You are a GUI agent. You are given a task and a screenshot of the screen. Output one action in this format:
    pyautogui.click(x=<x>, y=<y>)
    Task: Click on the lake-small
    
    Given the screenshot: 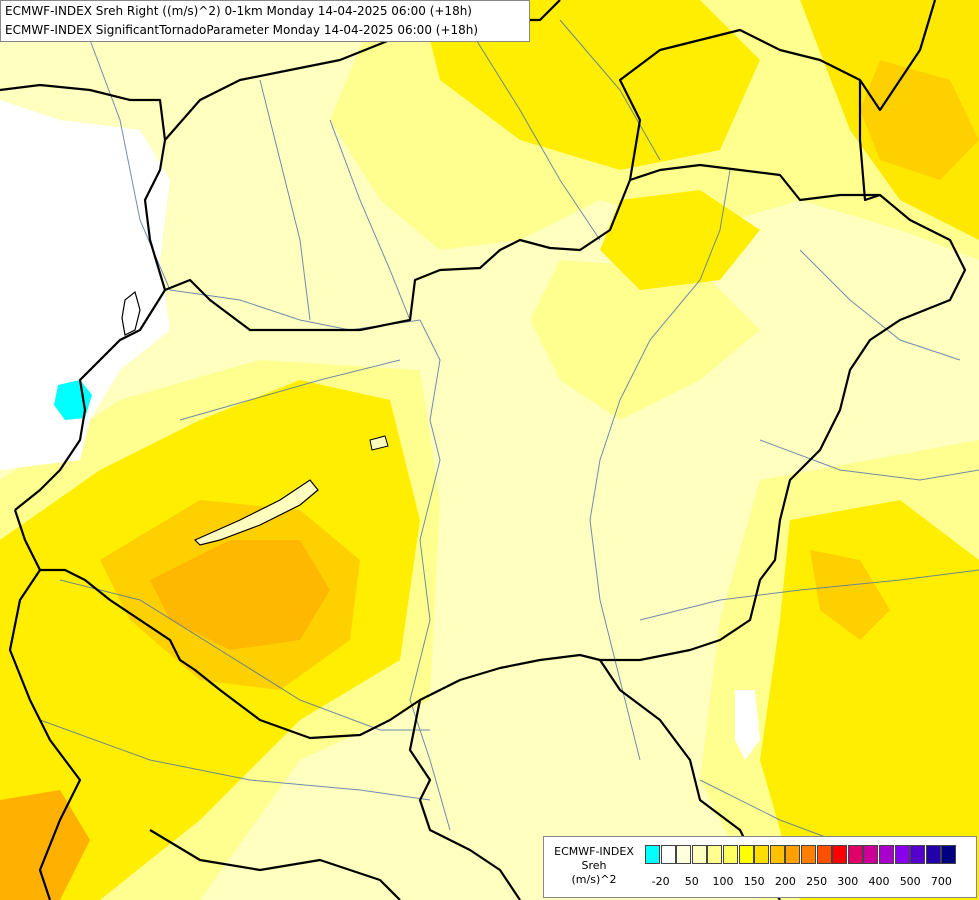 What is the action you would take?
    pyautogui.click(x=379, y=443)
    